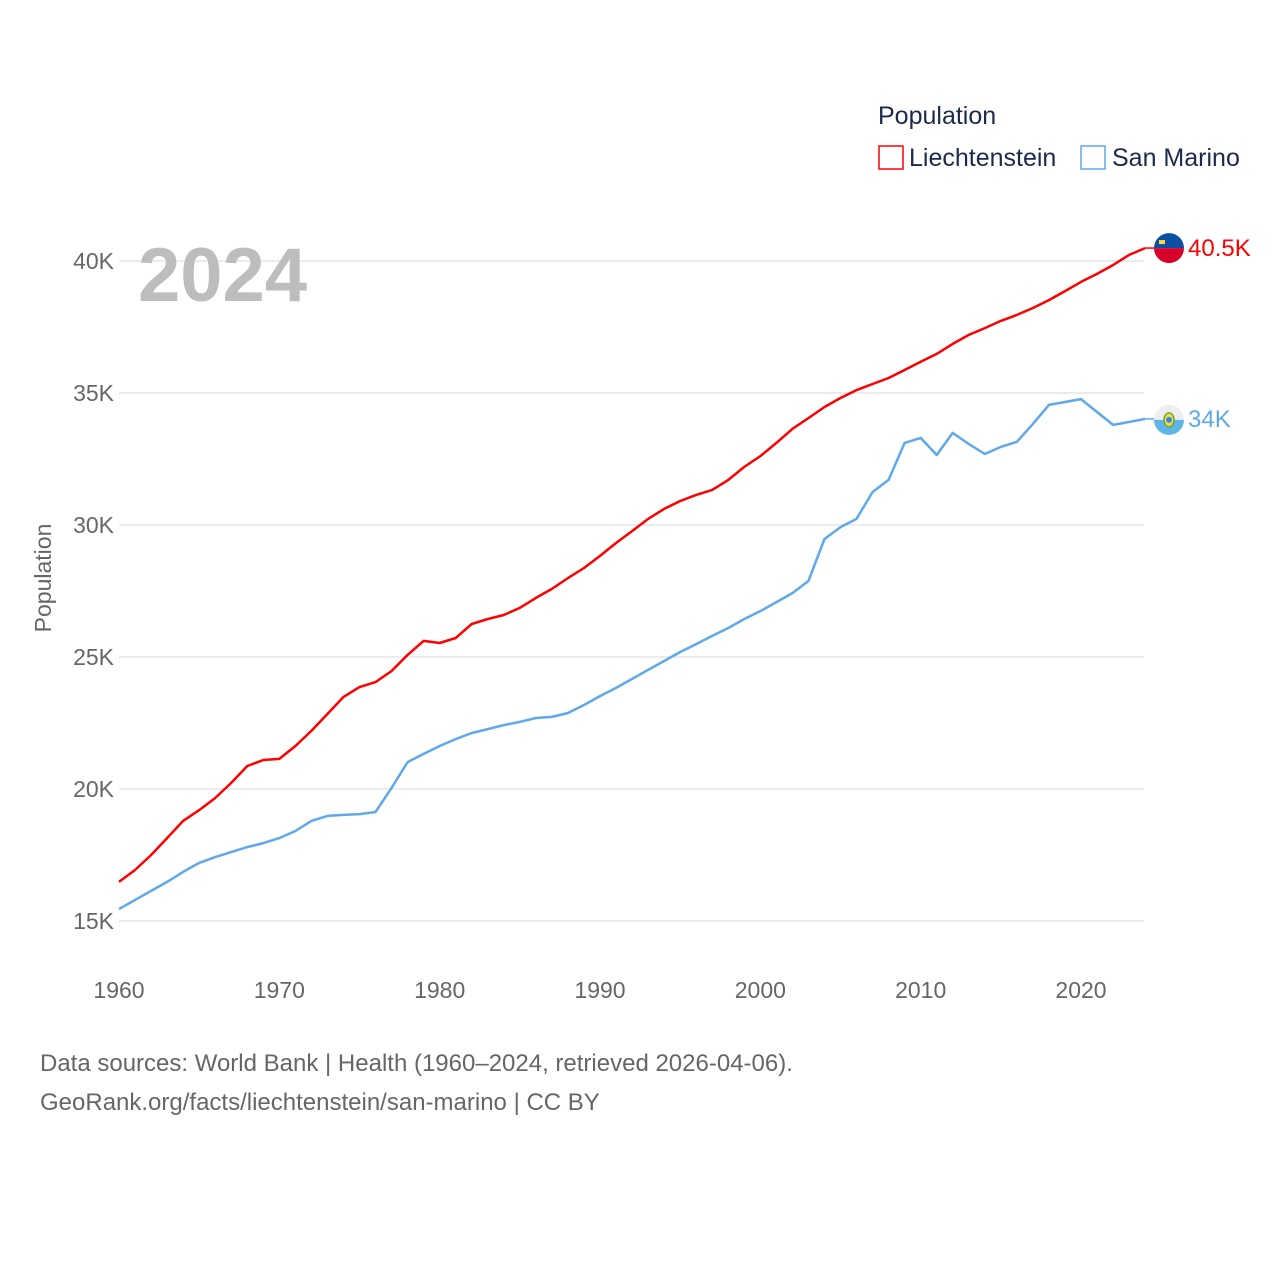  Describe the element at coordinates (94, 921) in the screenshot. I see `y-tick-label: 15K` at that location.